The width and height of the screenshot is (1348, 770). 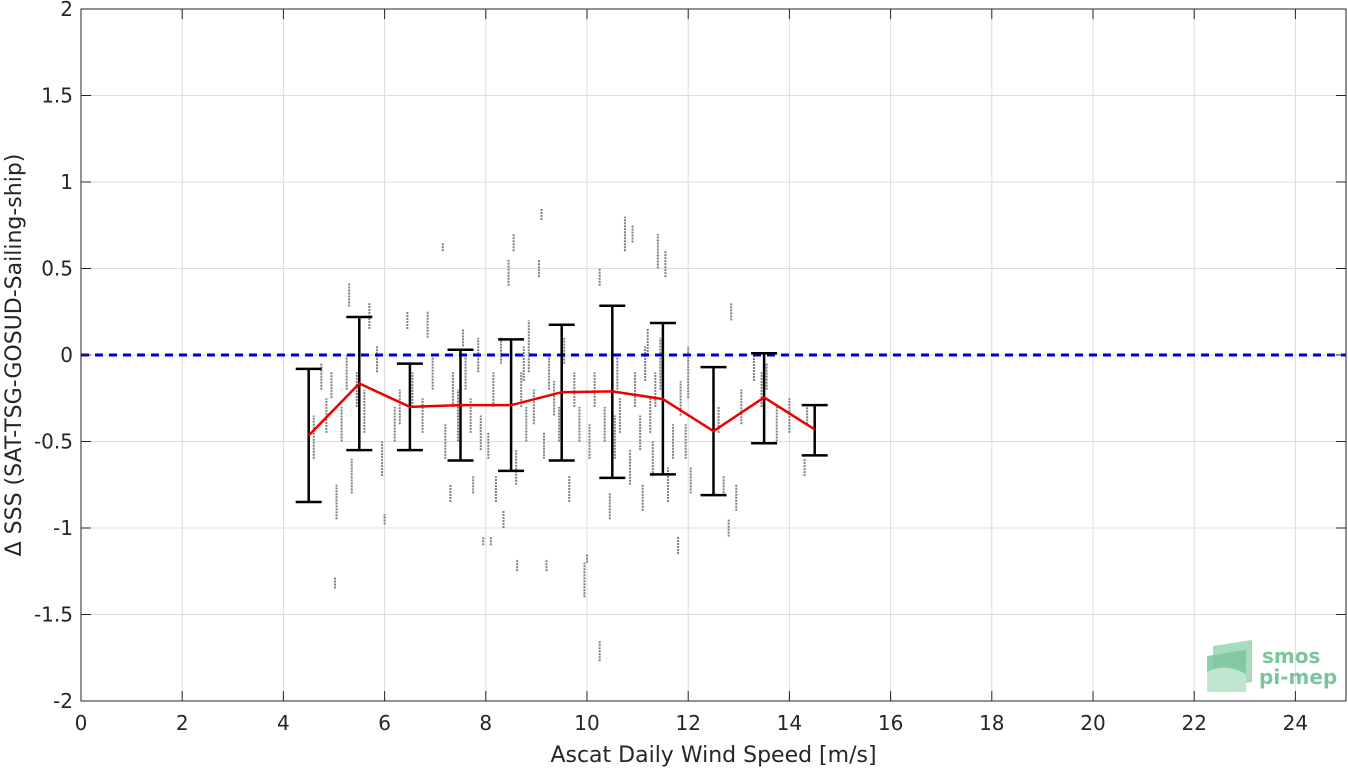 What do you see at coordinates (586, 723) in the screenshot?
I see `x-tick-label: 10` at bounding box center [586, 723].